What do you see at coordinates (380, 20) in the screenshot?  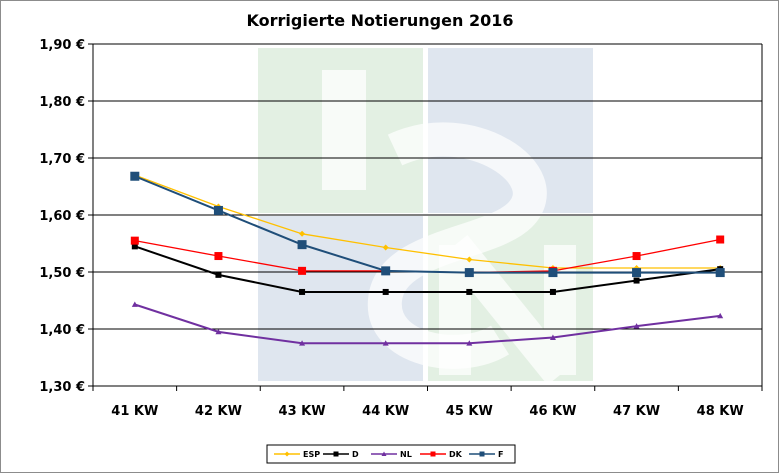 I see `chart-title: Korrigierte Notierungen 2016` at bounding box center [380, 20].